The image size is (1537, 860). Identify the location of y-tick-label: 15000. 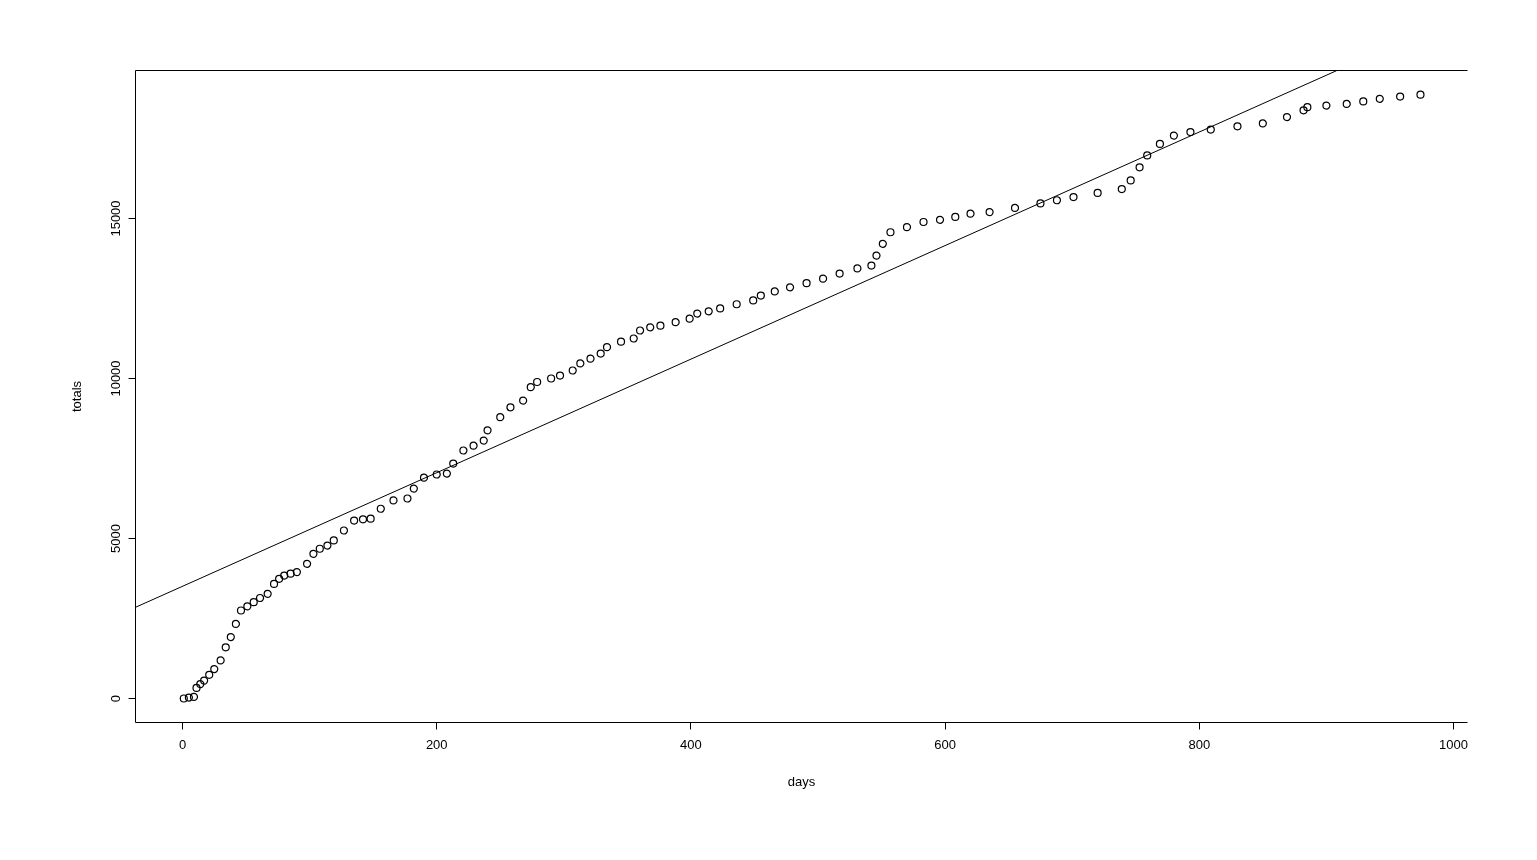
(115, 218).